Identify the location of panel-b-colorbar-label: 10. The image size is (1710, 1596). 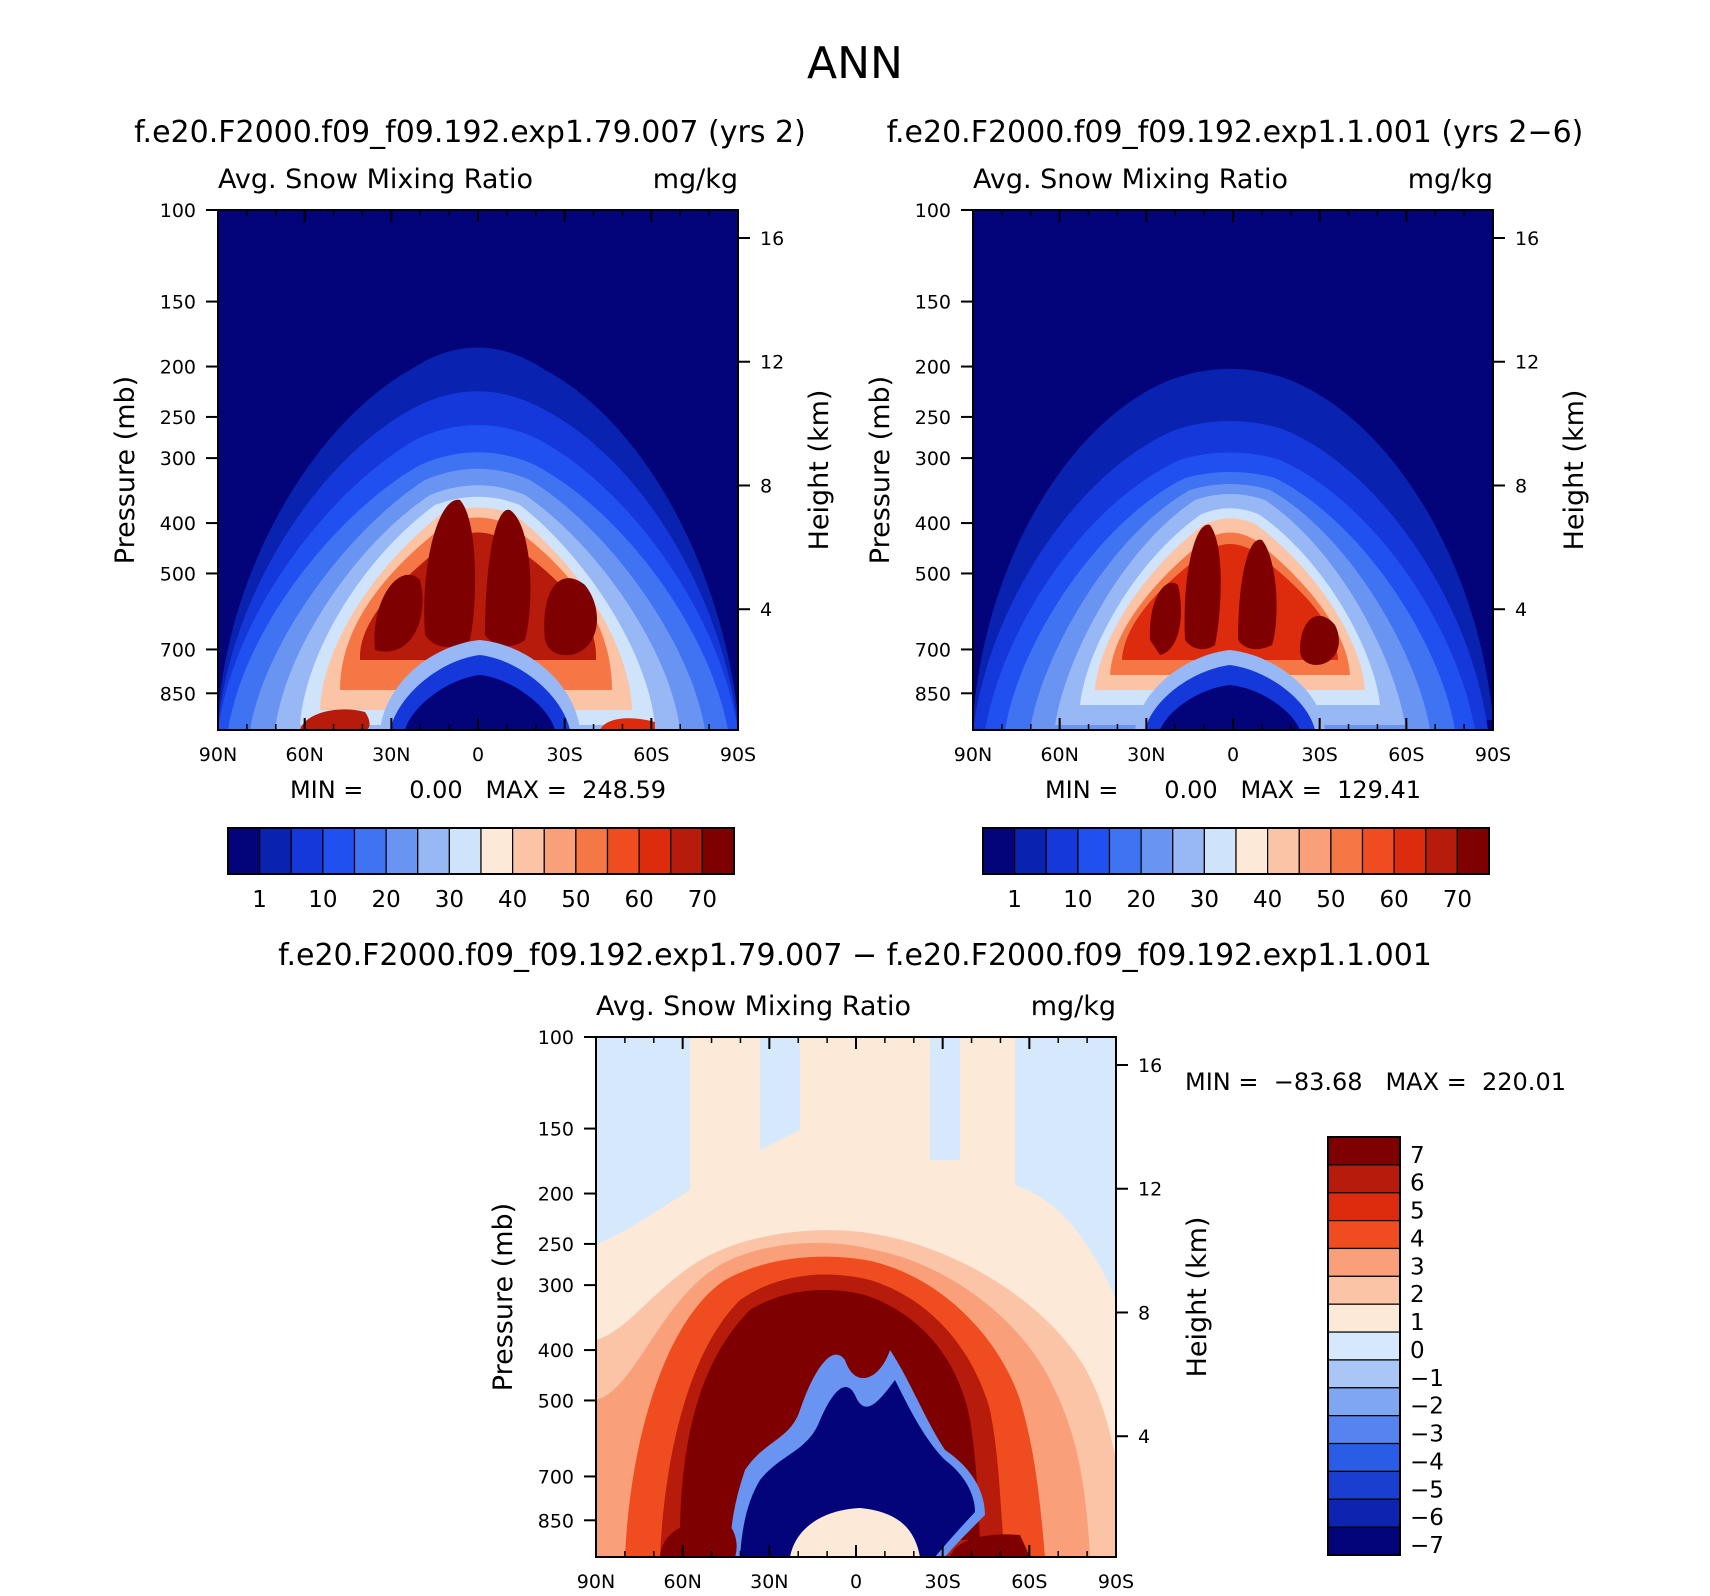
(1077, 900).